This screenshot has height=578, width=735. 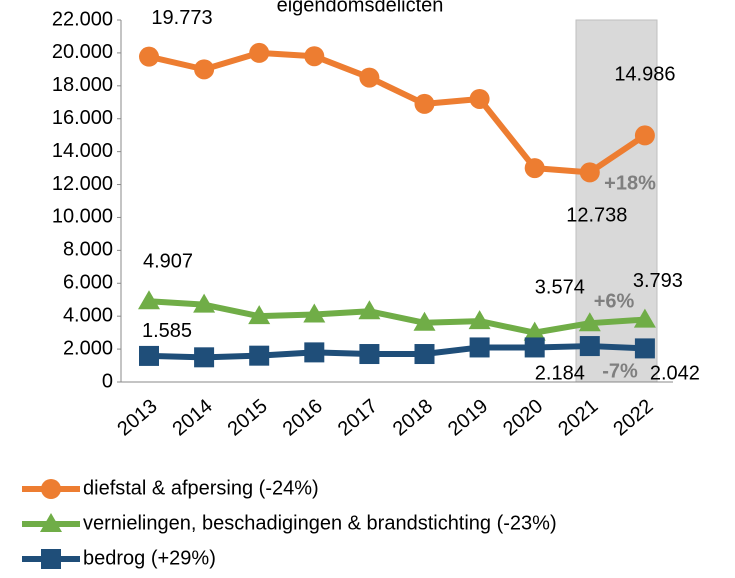 What do you see at coordinates (88, 250) in the screenshot?
I see `y-tick-label: 8.000` at bounding box center [88, 250].